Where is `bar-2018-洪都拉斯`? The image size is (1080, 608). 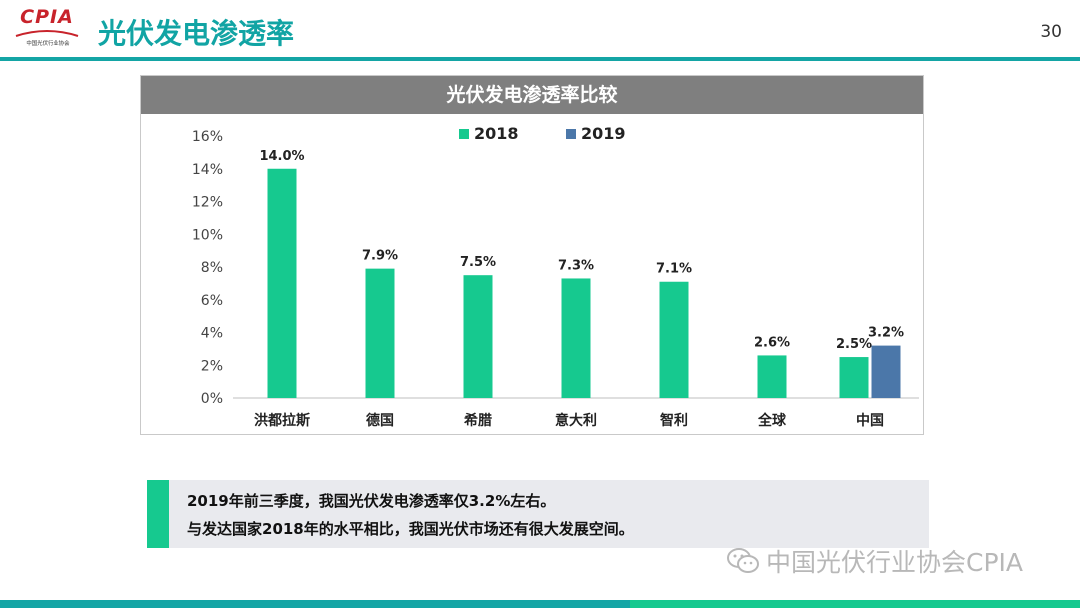
bar-2018-洪都拉斯 is located at coordinates (282, 283).